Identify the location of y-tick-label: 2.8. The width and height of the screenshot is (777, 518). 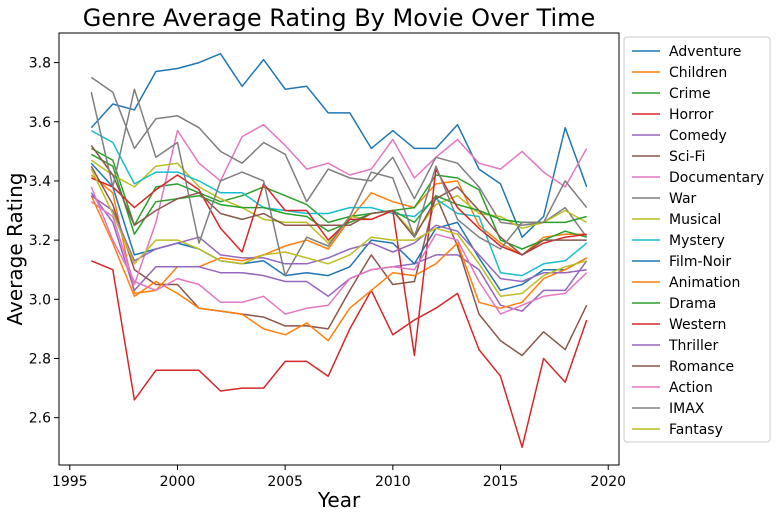
(40, 359).